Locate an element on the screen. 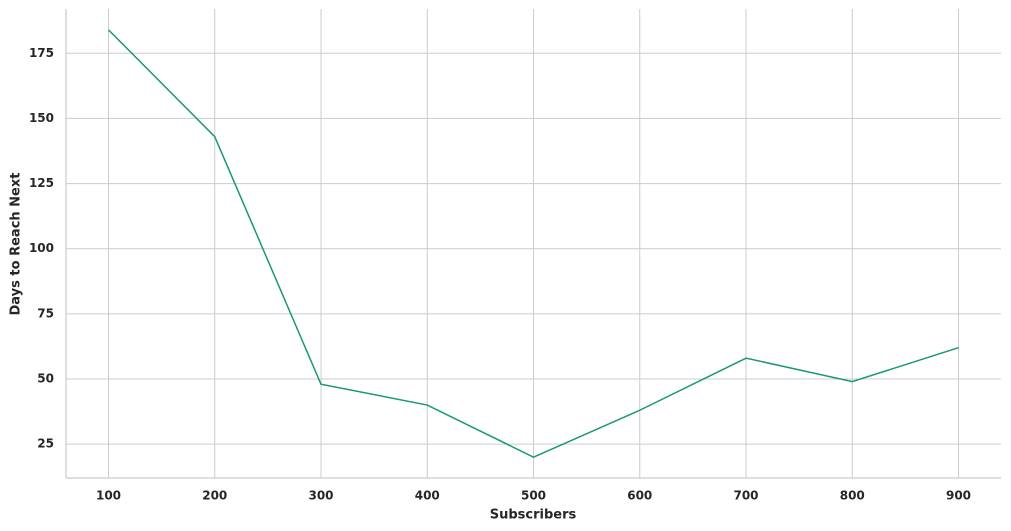  x-axis-label: Subscribers is located at coordinates (533, 515).